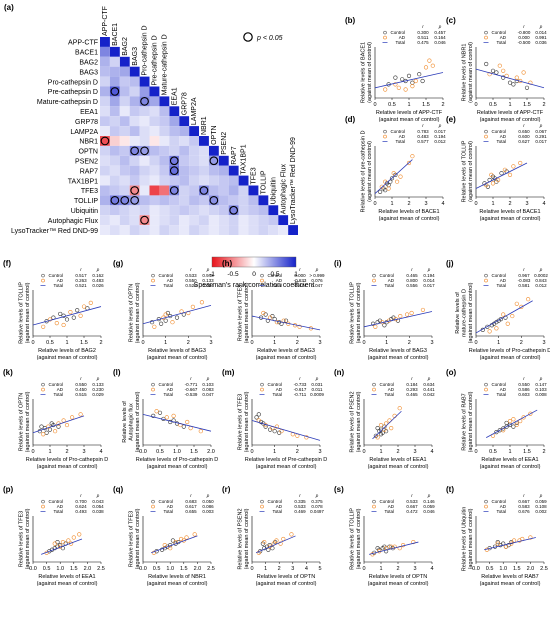 The width and height of the screenshot is (550, 623). I want to click on x-axis-label: Relative levels of OPTN, so click(398, 577).